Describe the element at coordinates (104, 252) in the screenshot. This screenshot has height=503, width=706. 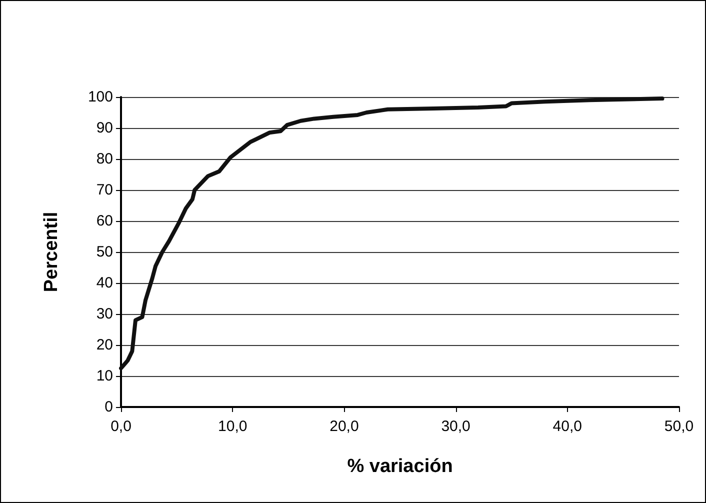
I see `y-tick-label: 50` at that location.